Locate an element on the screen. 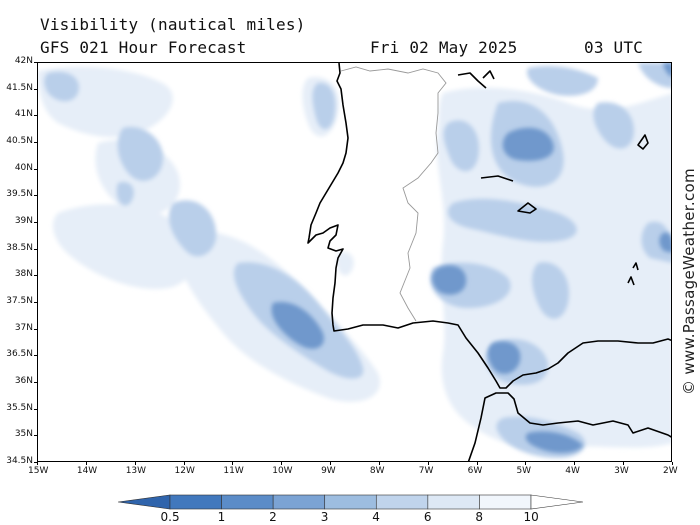 This screenshot has width=700, height=525. longitude-label: 3W is located at coordinates (621, 471).